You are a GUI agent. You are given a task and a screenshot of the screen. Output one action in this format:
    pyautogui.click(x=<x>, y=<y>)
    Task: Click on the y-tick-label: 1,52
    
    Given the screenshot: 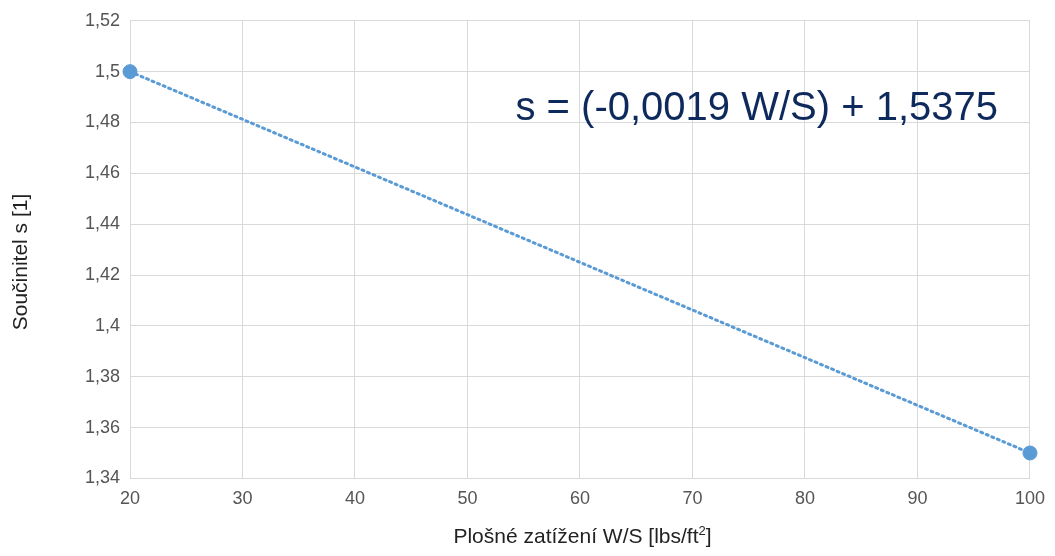 What is the action you would take?
    pyautogui.click(x=102, y=19)
    